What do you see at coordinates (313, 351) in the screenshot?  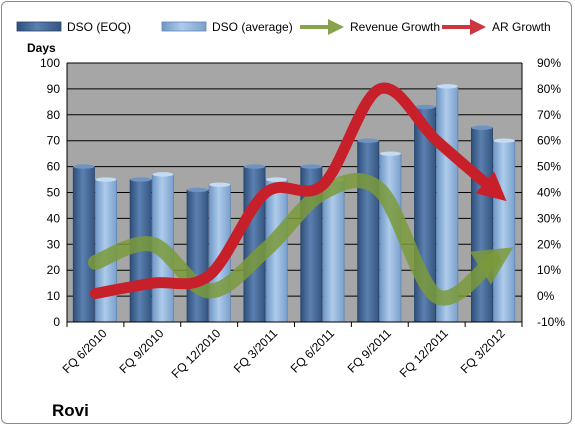 I see `x-tick-label: FQ 6/2011` at bounding box center [313, 351].